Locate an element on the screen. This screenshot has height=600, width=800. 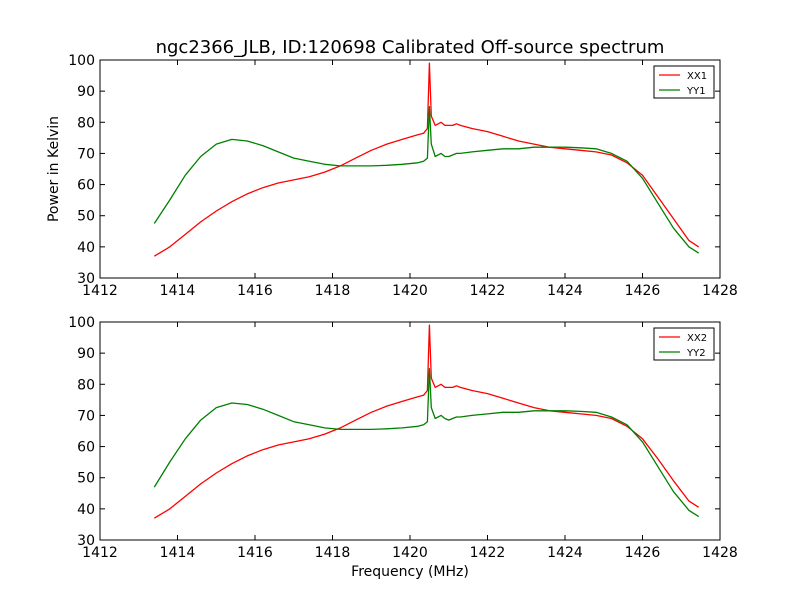
y-axis-label: Power in Kelvin is located at coordinates (54, 169).